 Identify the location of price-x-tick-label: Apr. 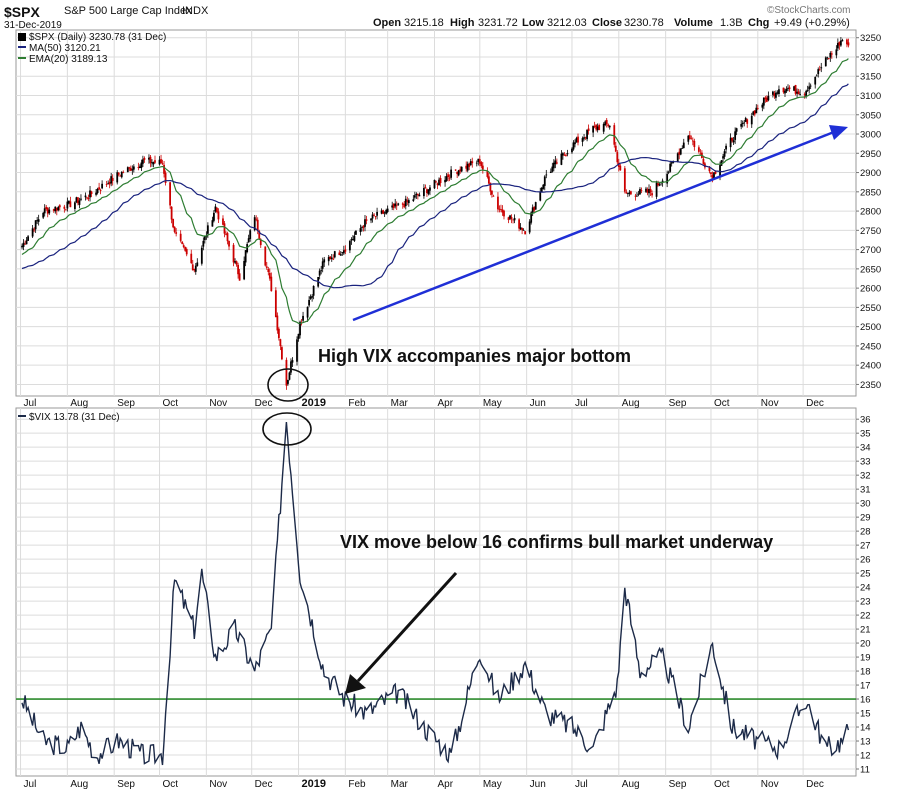
(445, 403).